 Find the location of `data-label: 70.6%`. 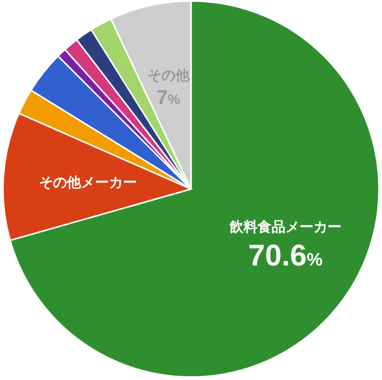

data-label: 70.6% is located at coordinates (285, 255).